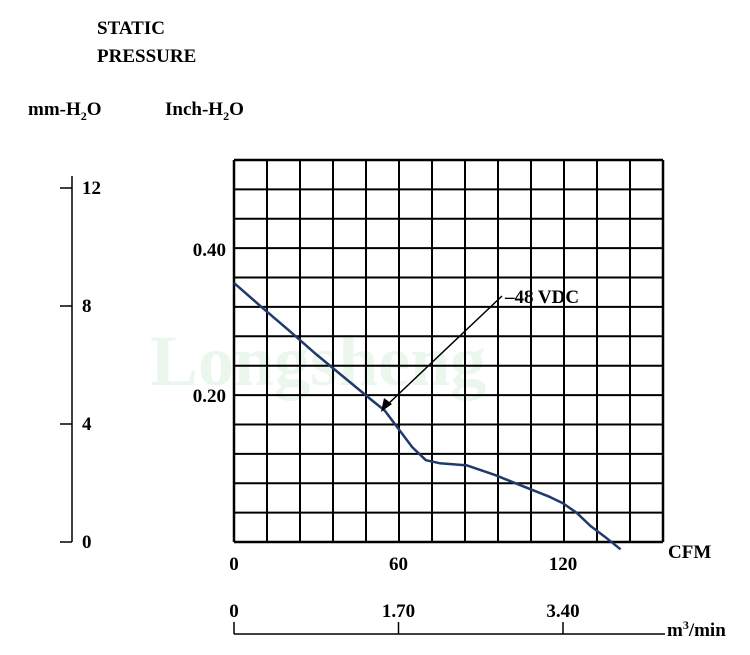 The height and width of the screenshot is (655, 750). What do you see at coordinates (87, 424) in the screenshot?
I see `mm-tick-label: 4` at bounding box center [87, 424].